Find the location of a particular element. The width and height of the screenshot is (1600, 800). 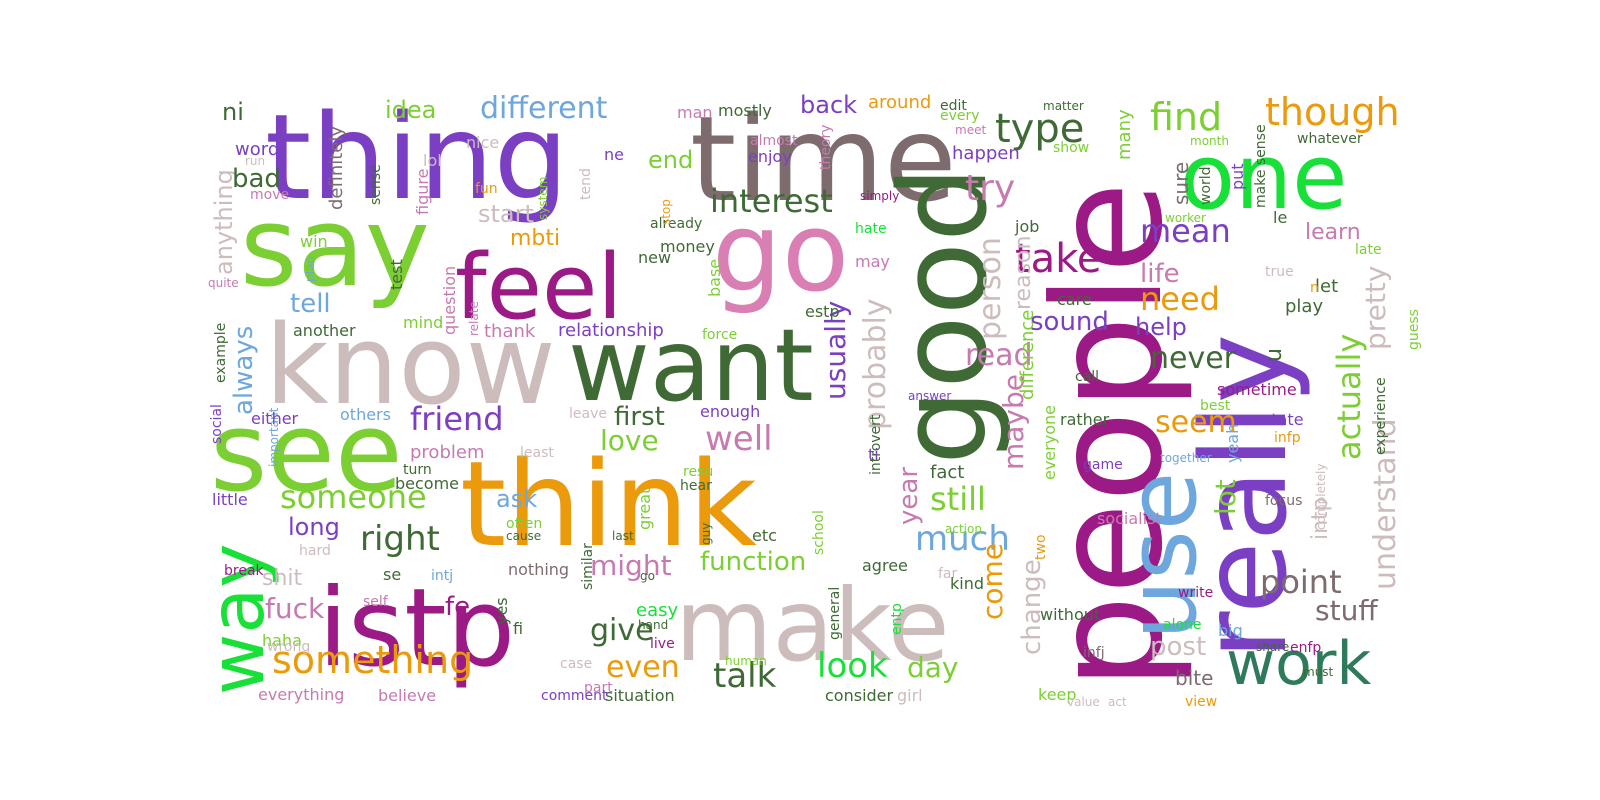

word-turn: turn is located at coordinates (417, 470).